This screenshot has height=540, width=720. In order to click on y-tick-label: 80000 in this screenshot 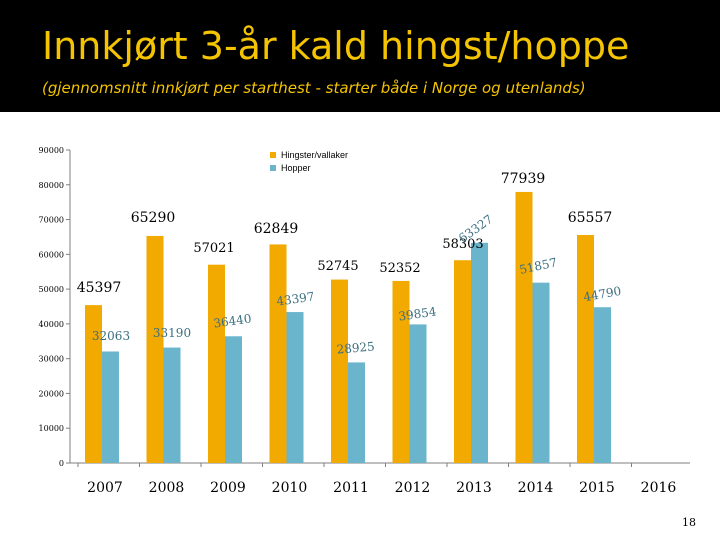, I will do `click(51, 185)`.